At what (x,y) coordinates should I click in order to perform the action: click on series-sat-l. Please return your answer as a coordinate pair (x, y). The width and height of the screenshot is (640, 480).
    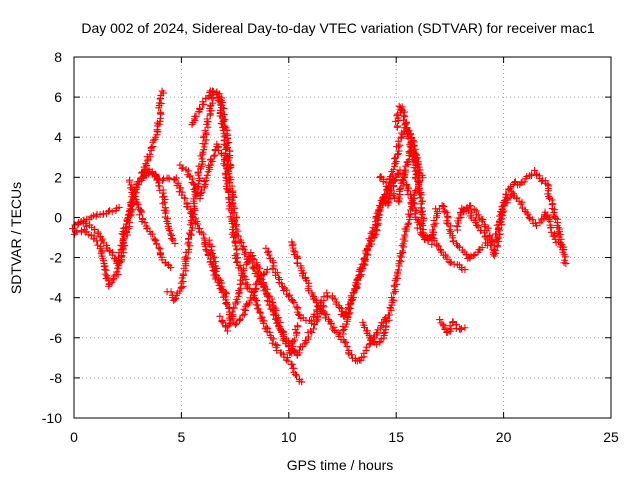
    Looking at the image, I should click on (338, 301).